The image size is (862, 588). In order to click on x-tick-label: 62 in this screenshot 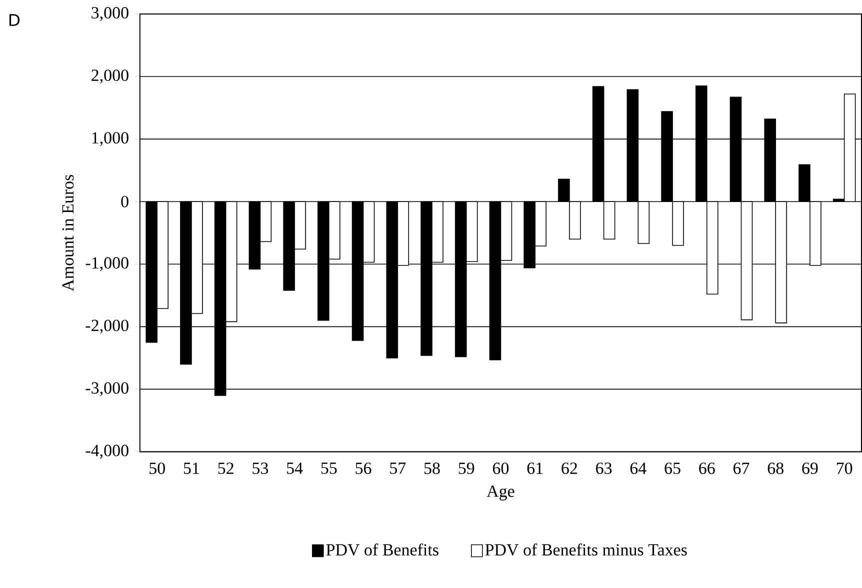, I will do `click(569, 468)`.